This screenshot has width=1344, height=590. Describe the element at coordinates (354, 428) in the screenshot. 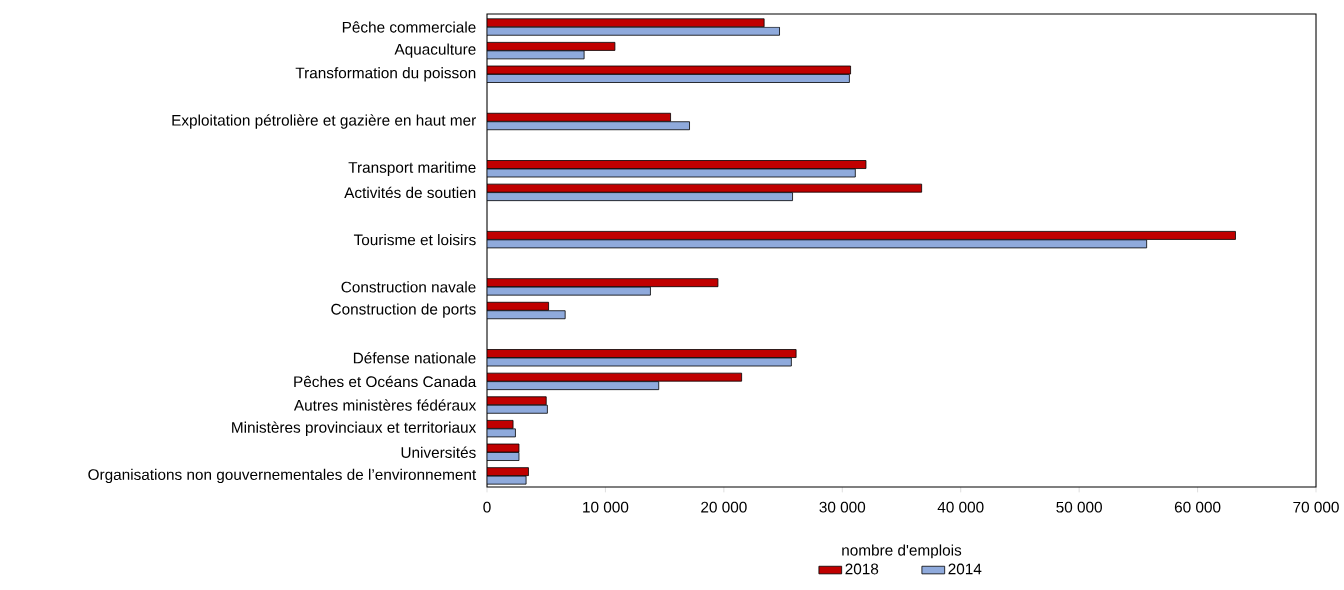

I see `y-tick-label: Ministères provinciaux et territoriaux` at that location.